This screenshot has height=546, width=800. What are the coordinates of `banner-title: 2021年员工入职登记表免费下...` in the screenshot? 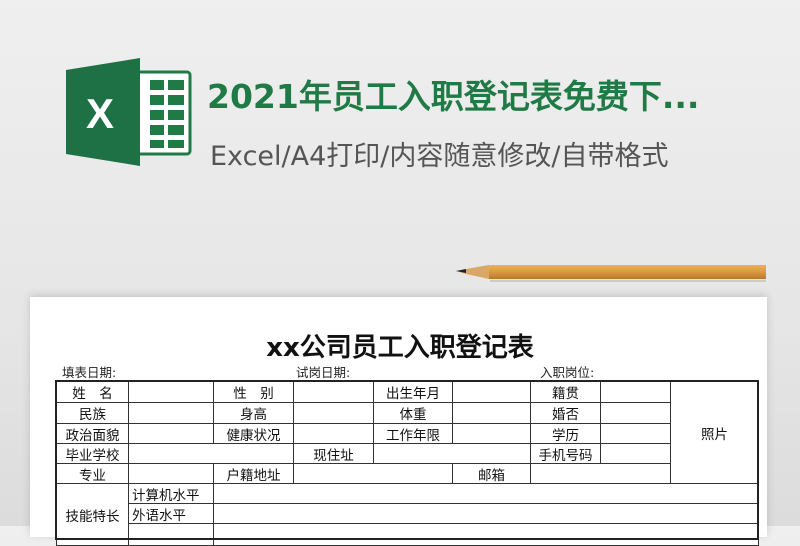 It's located at (453, 96).